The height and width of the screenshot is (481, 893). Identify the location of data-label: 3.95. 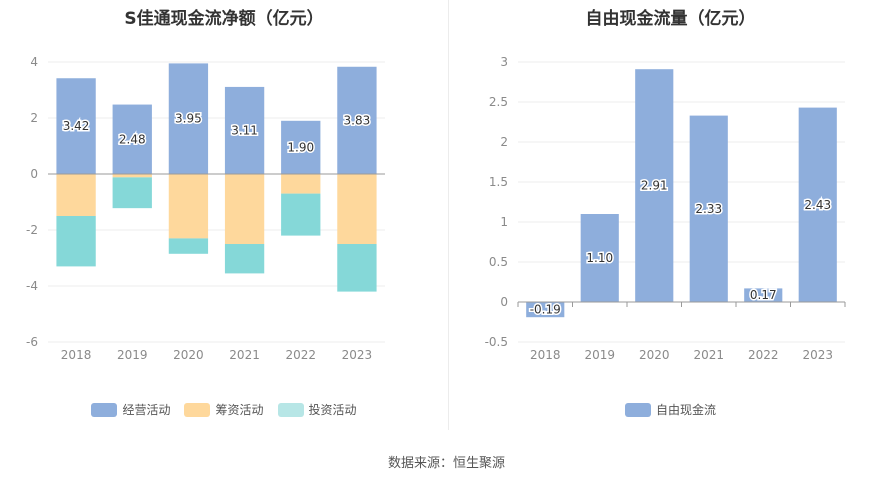
(188, 119).